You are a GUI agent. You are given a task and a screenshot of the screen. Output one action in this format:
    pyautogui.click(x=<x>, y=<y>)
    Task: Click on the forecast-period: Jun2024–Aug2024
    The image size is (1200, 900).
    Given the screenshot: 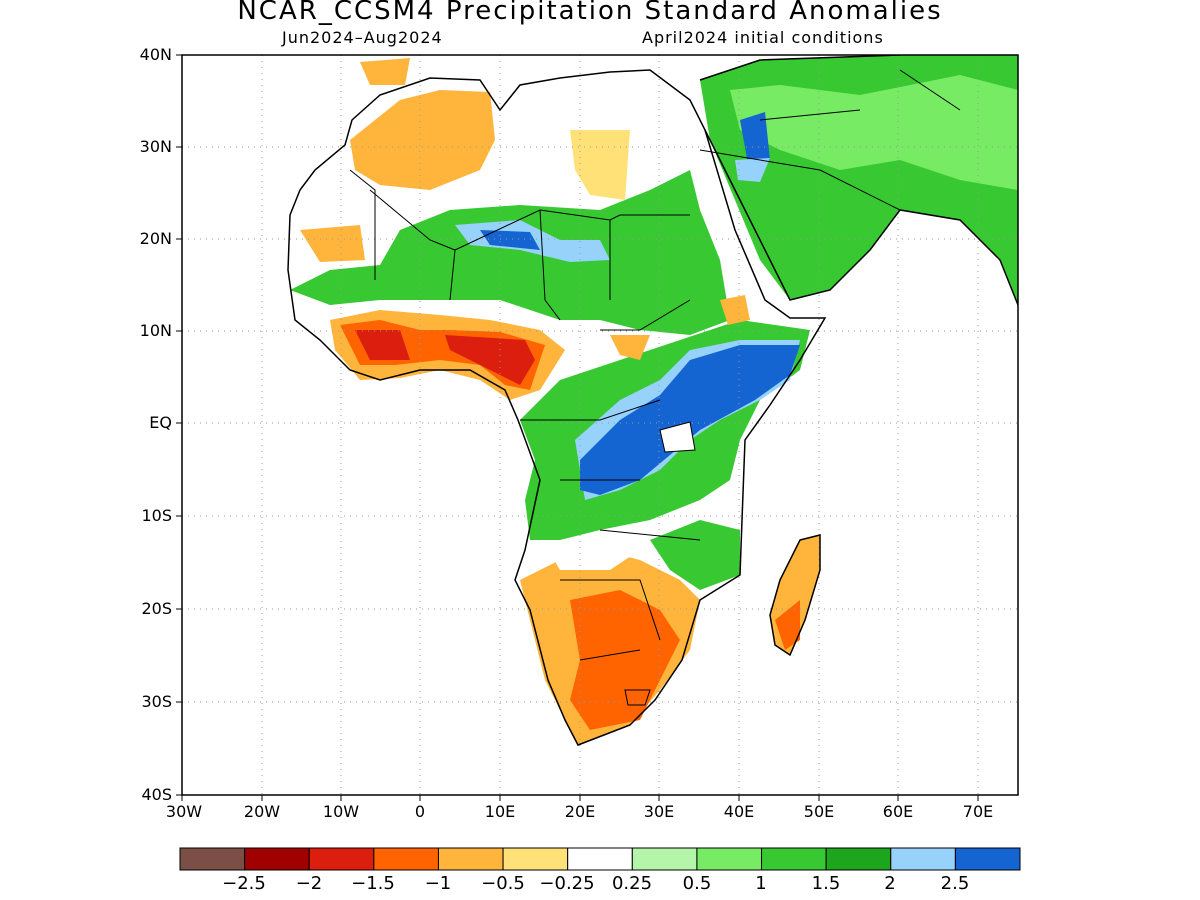 What is the action you would take?
    pyautogui.click(x=362, y=37)
    